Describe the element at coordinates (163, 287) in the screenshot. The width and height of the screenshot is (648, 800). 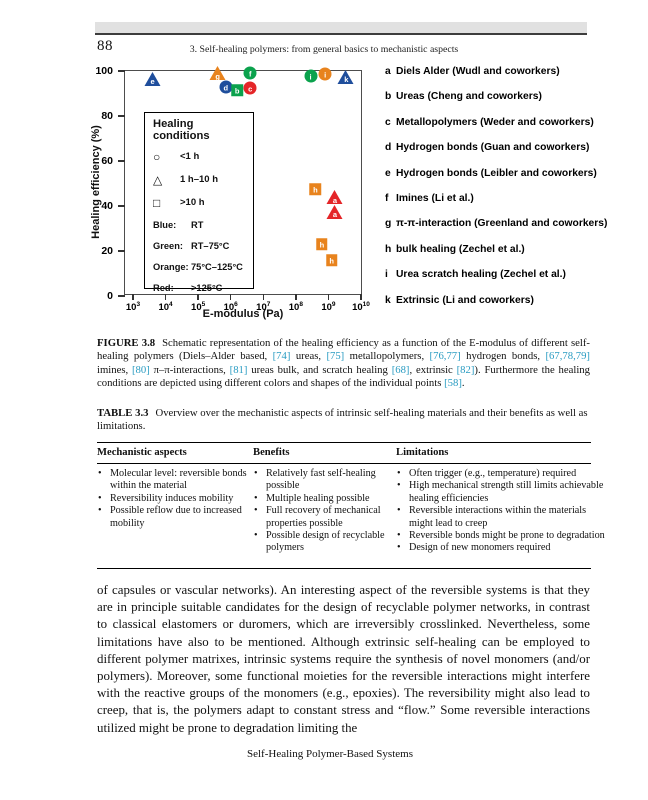
I see `legend-color-name: Red:` at that location.